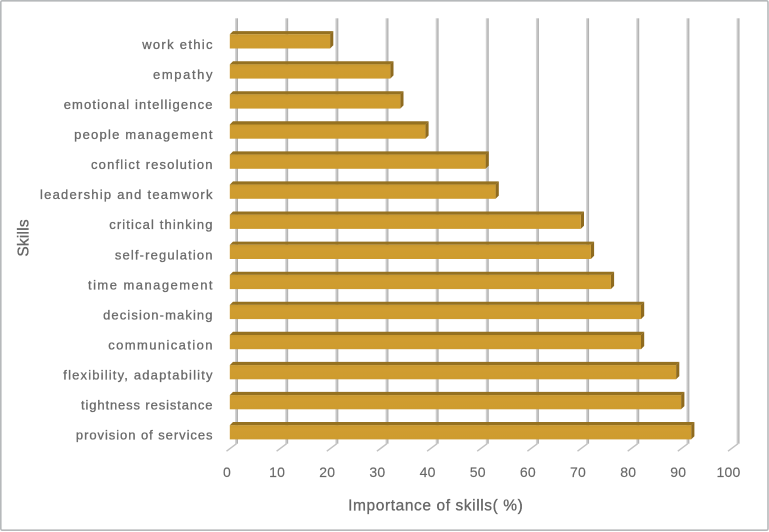 This screenshot has width=769, height=532. What do you see at coordinates (144, 435) in the screenshot?
I see `svg-text: provision of services` at bounding box center [144, 435].